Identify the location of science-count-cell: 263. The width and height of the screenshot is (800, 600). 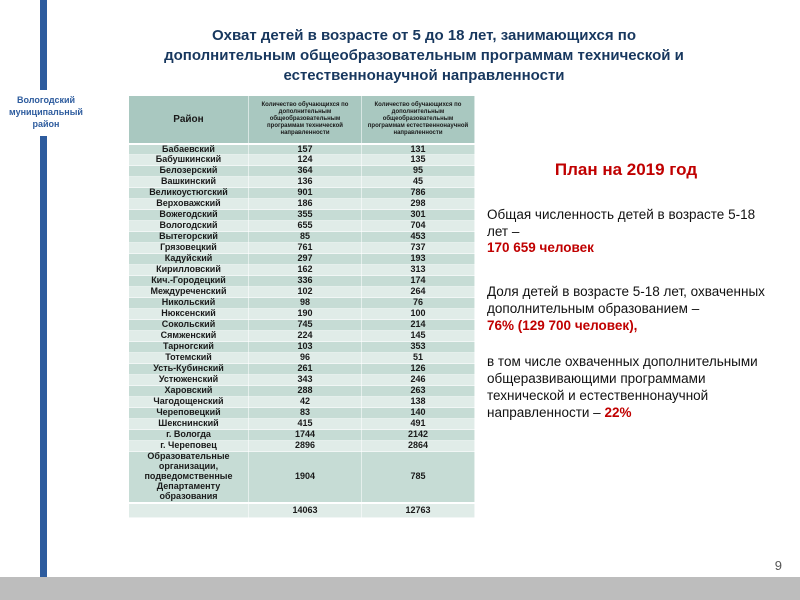
(418, 391).